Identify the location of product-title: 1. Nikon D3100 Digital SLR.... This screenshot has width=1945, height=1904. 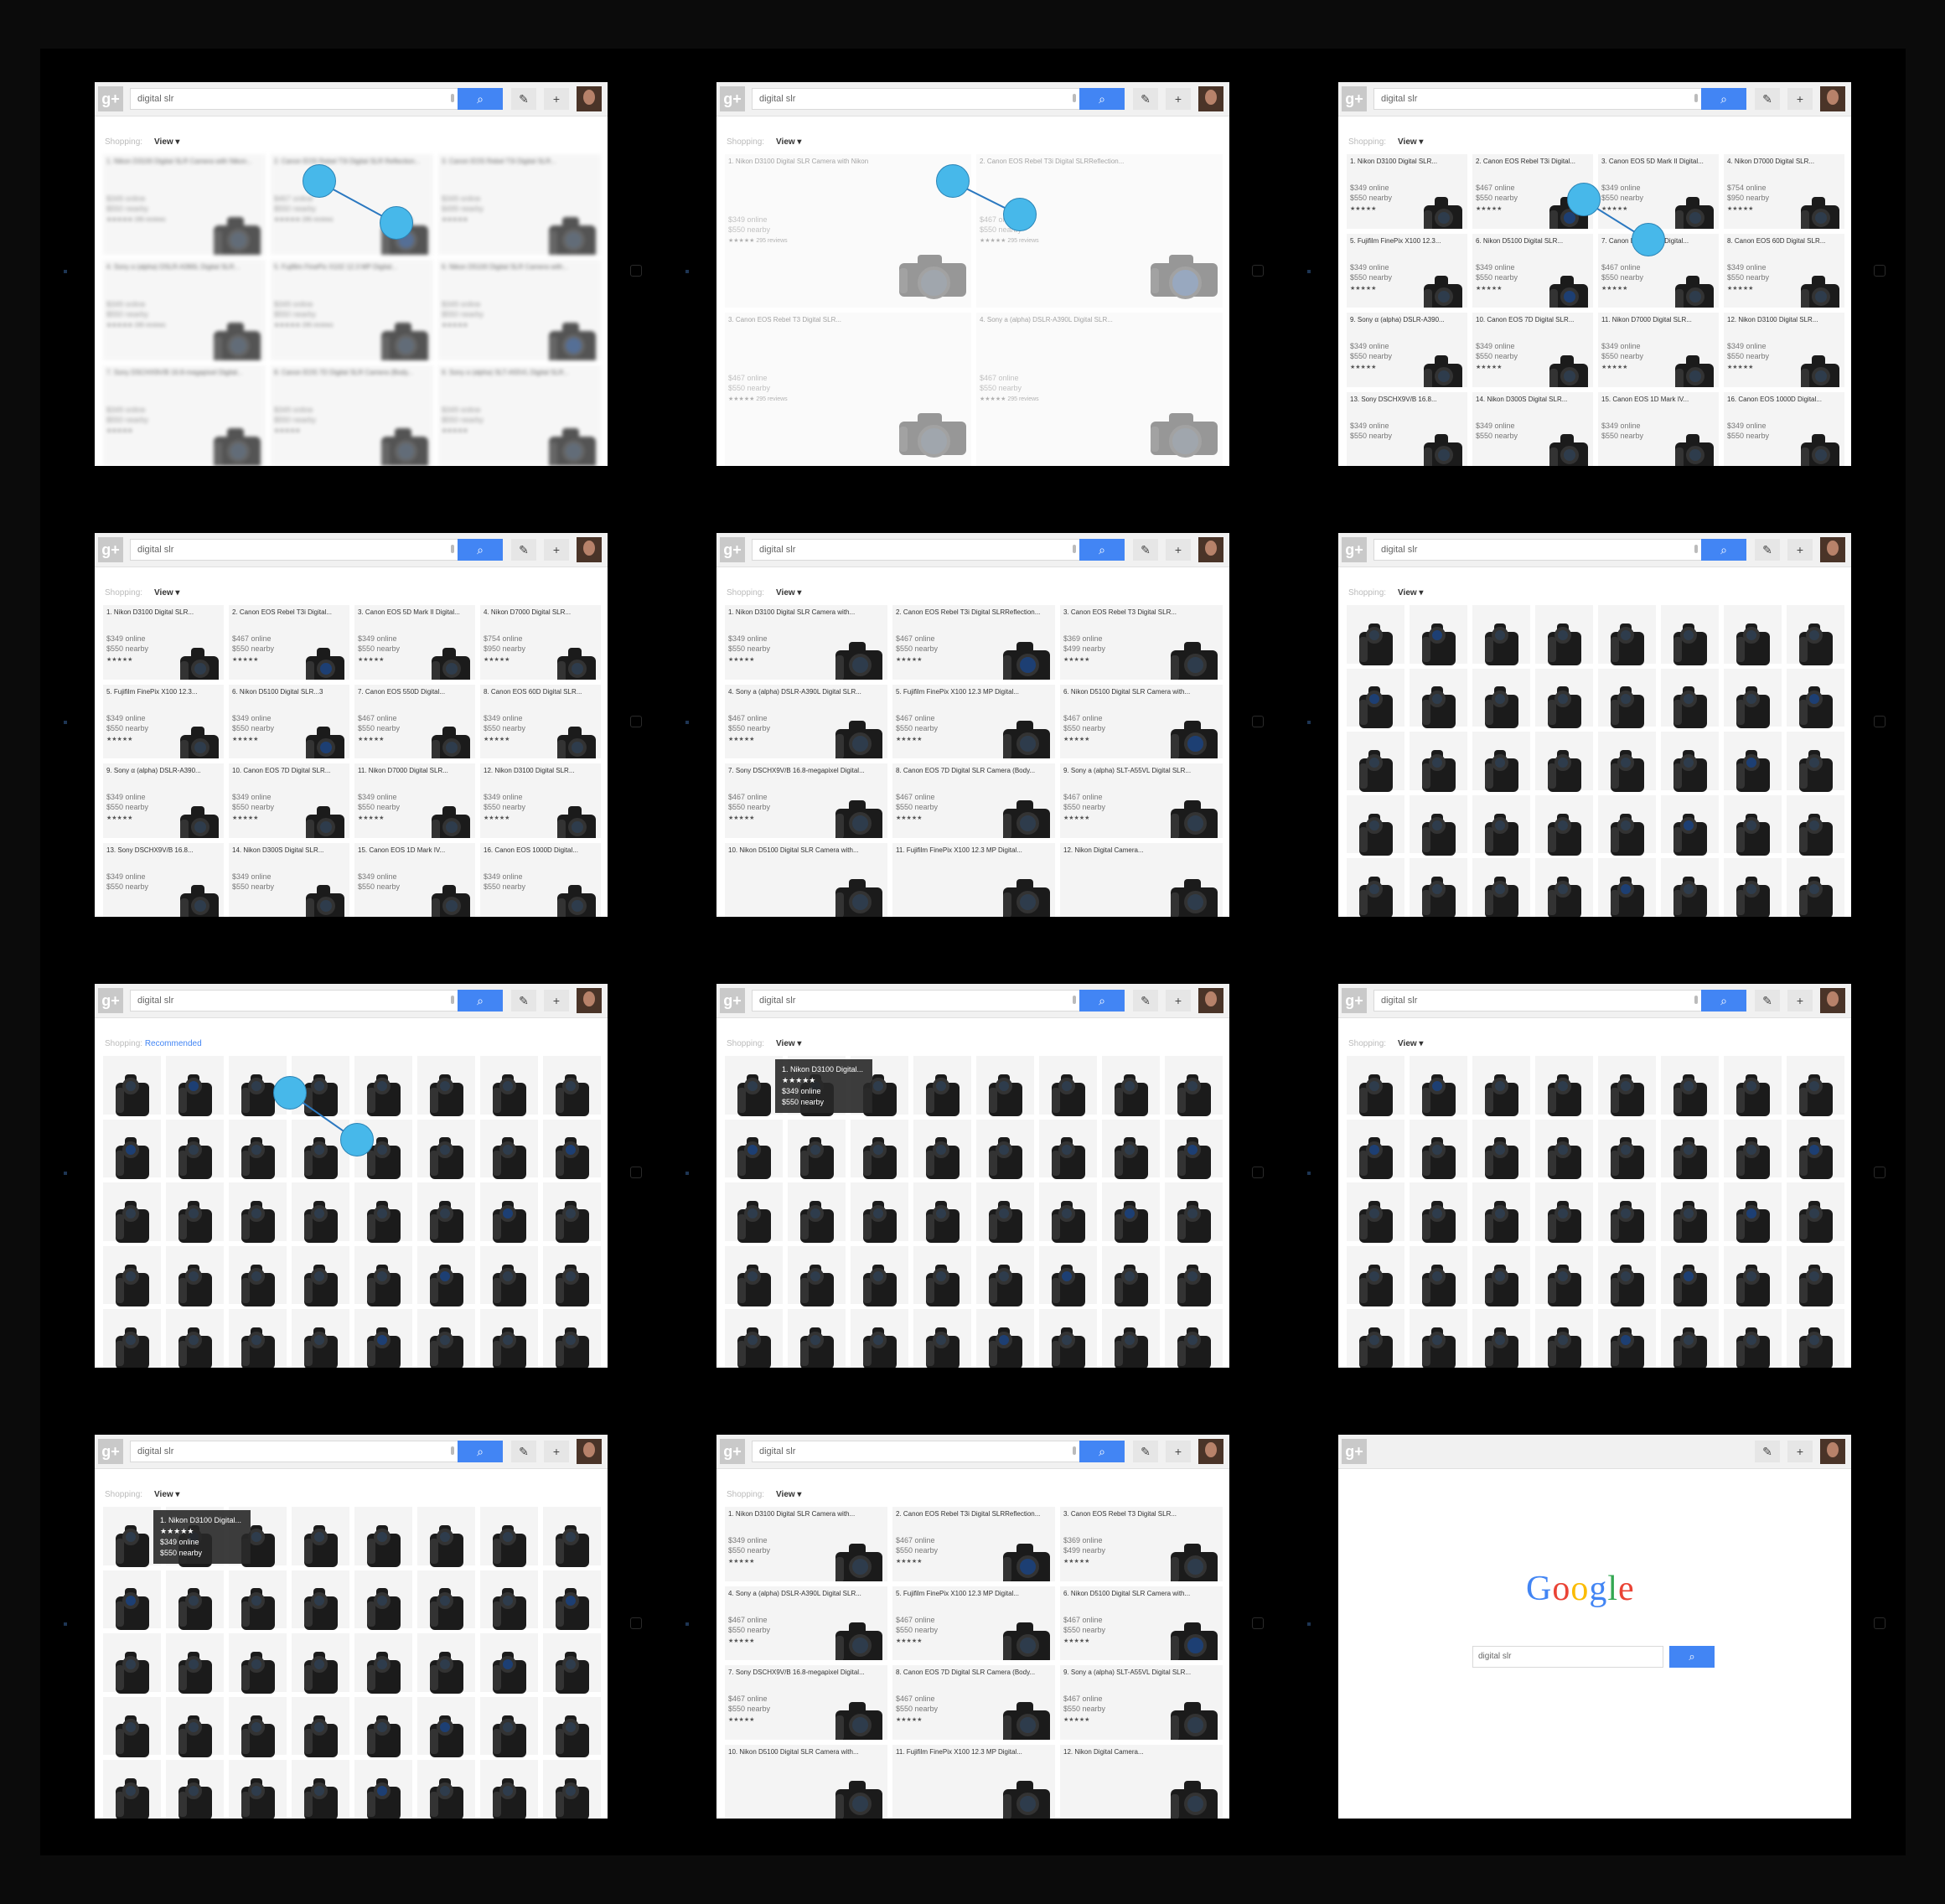
(1394, 161).